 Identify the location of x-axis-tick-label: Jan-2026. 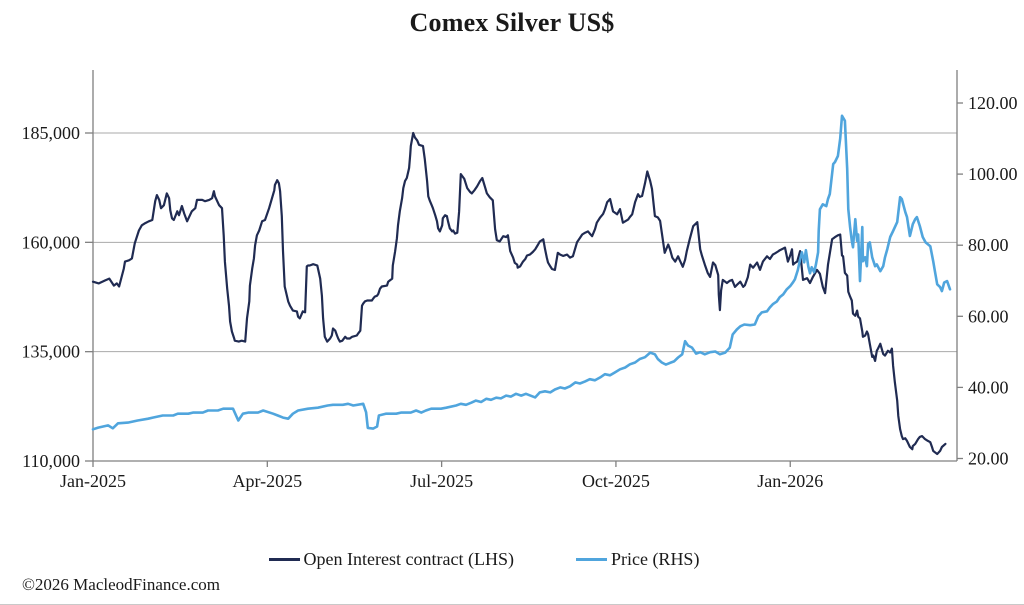
(790, 481).